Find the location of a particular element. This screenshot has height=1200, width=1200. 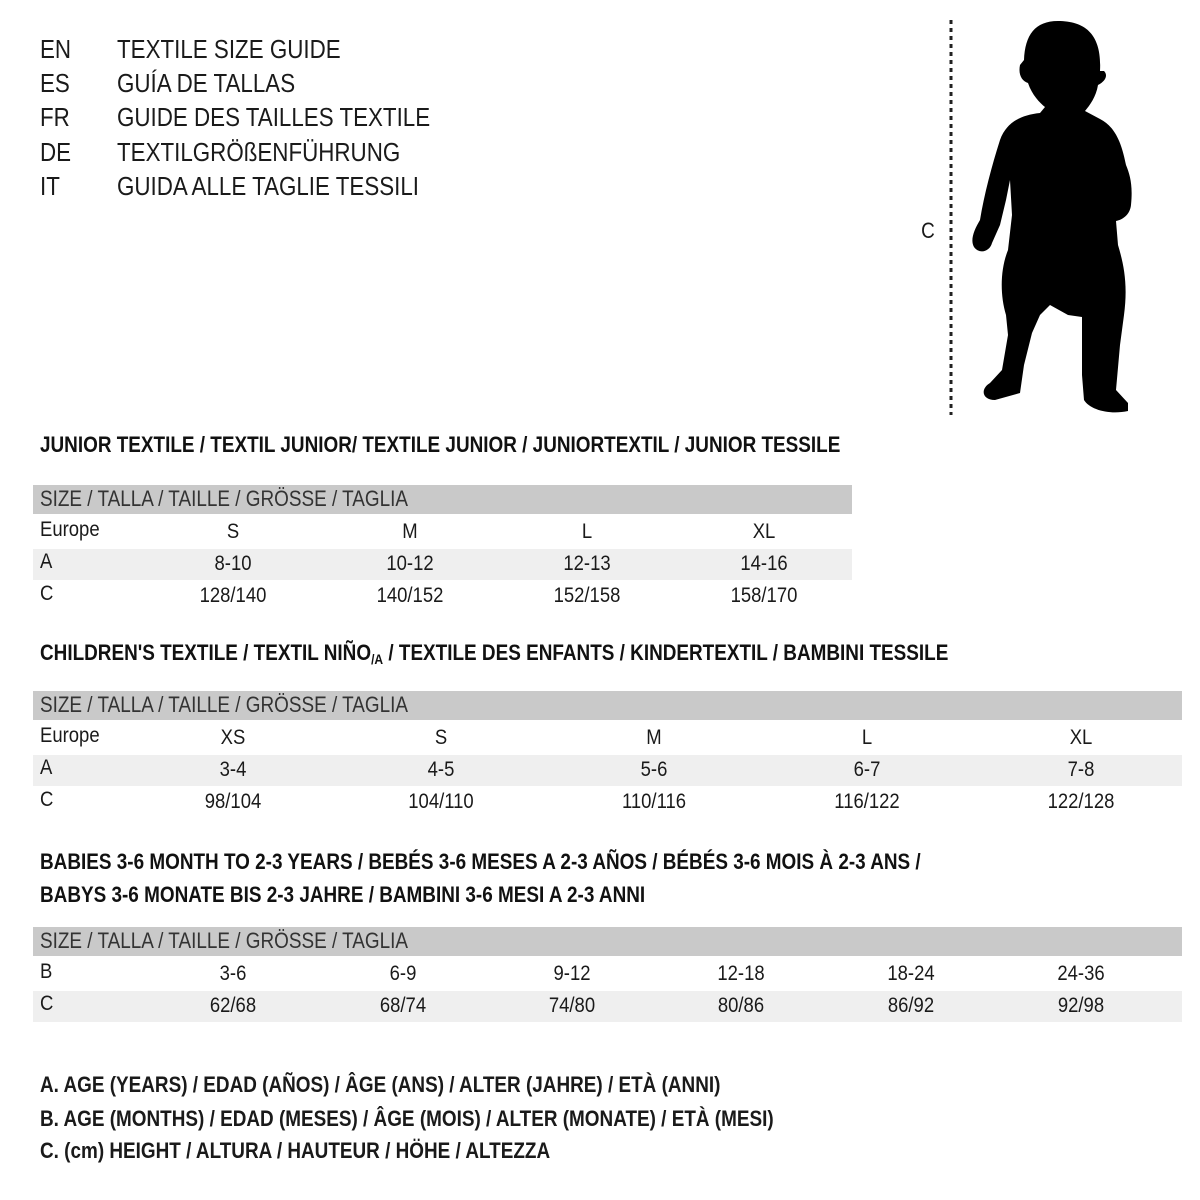

table-cell: 14-16 is located at coordinates (764, 563).